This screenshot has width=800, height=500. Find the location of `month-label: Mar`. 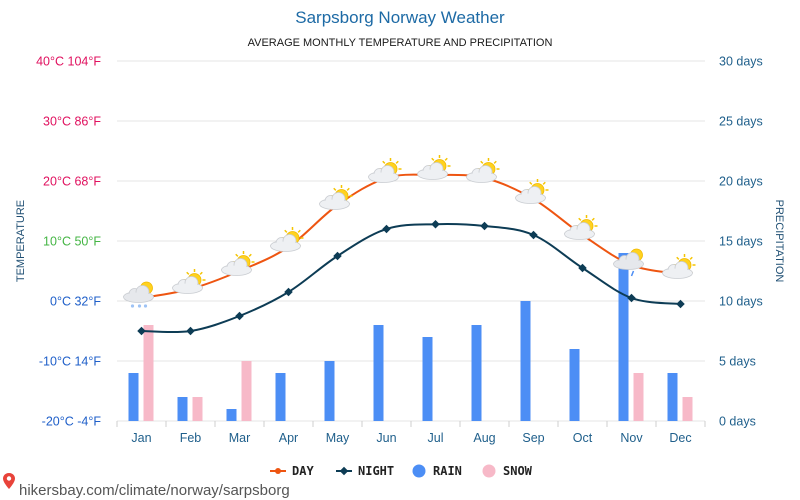

month-label: Mar is located at coordinates (240, 438).